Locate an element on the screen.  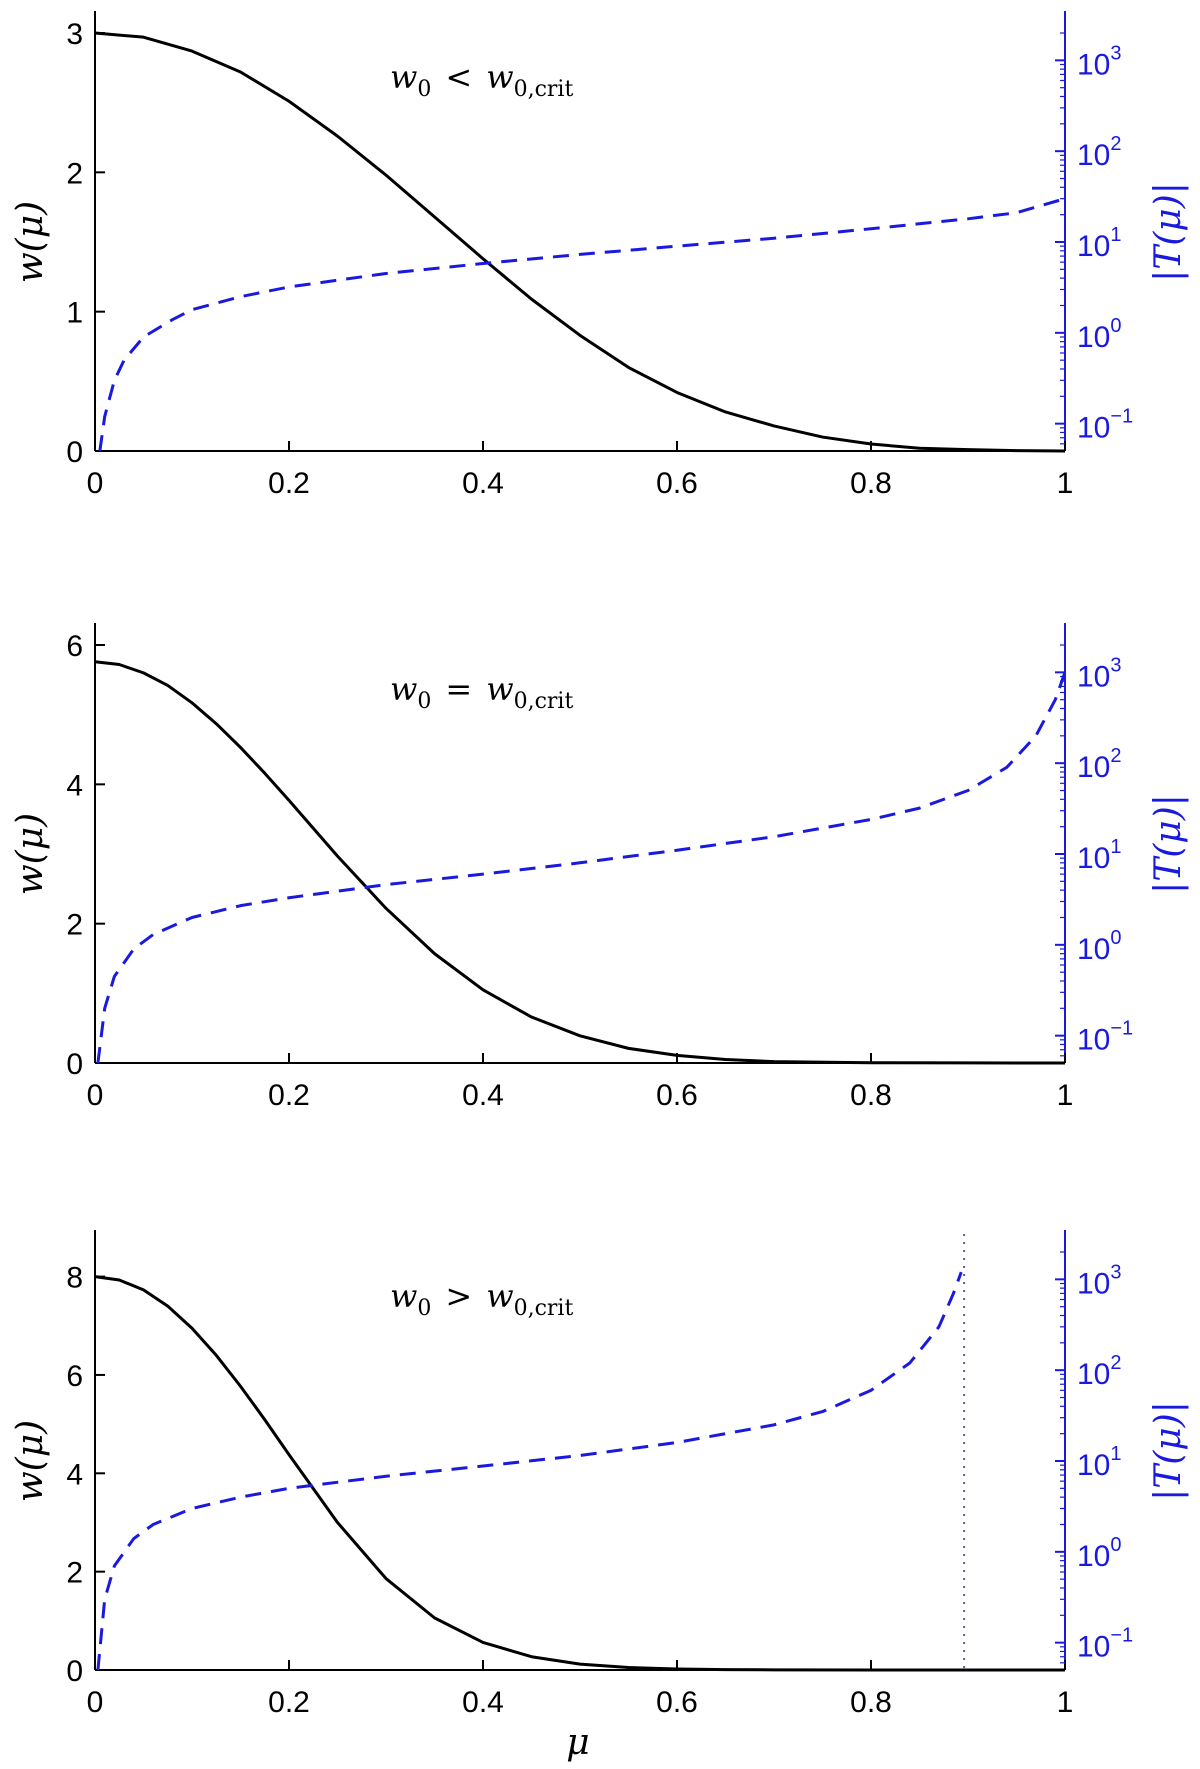
y-tick-label: 8 is located at coordinates (74, 1278).